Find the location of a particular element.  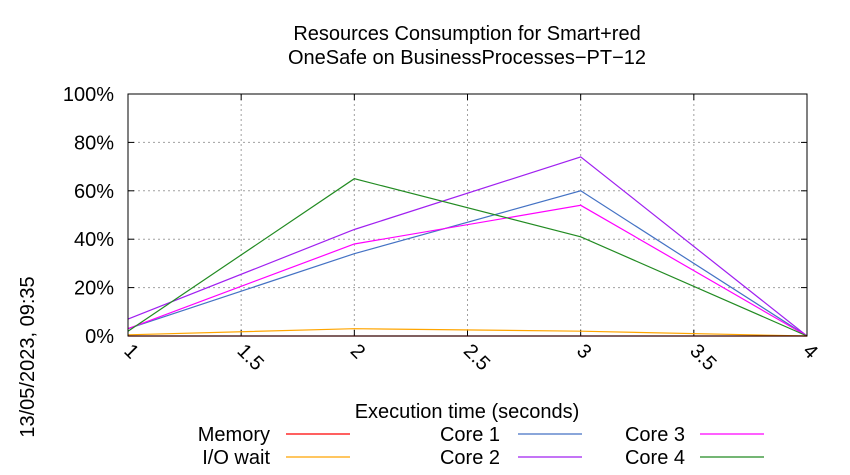

chart-title-line-1: Resources Consumption for Smart+red is located at coordinates (466, 34).